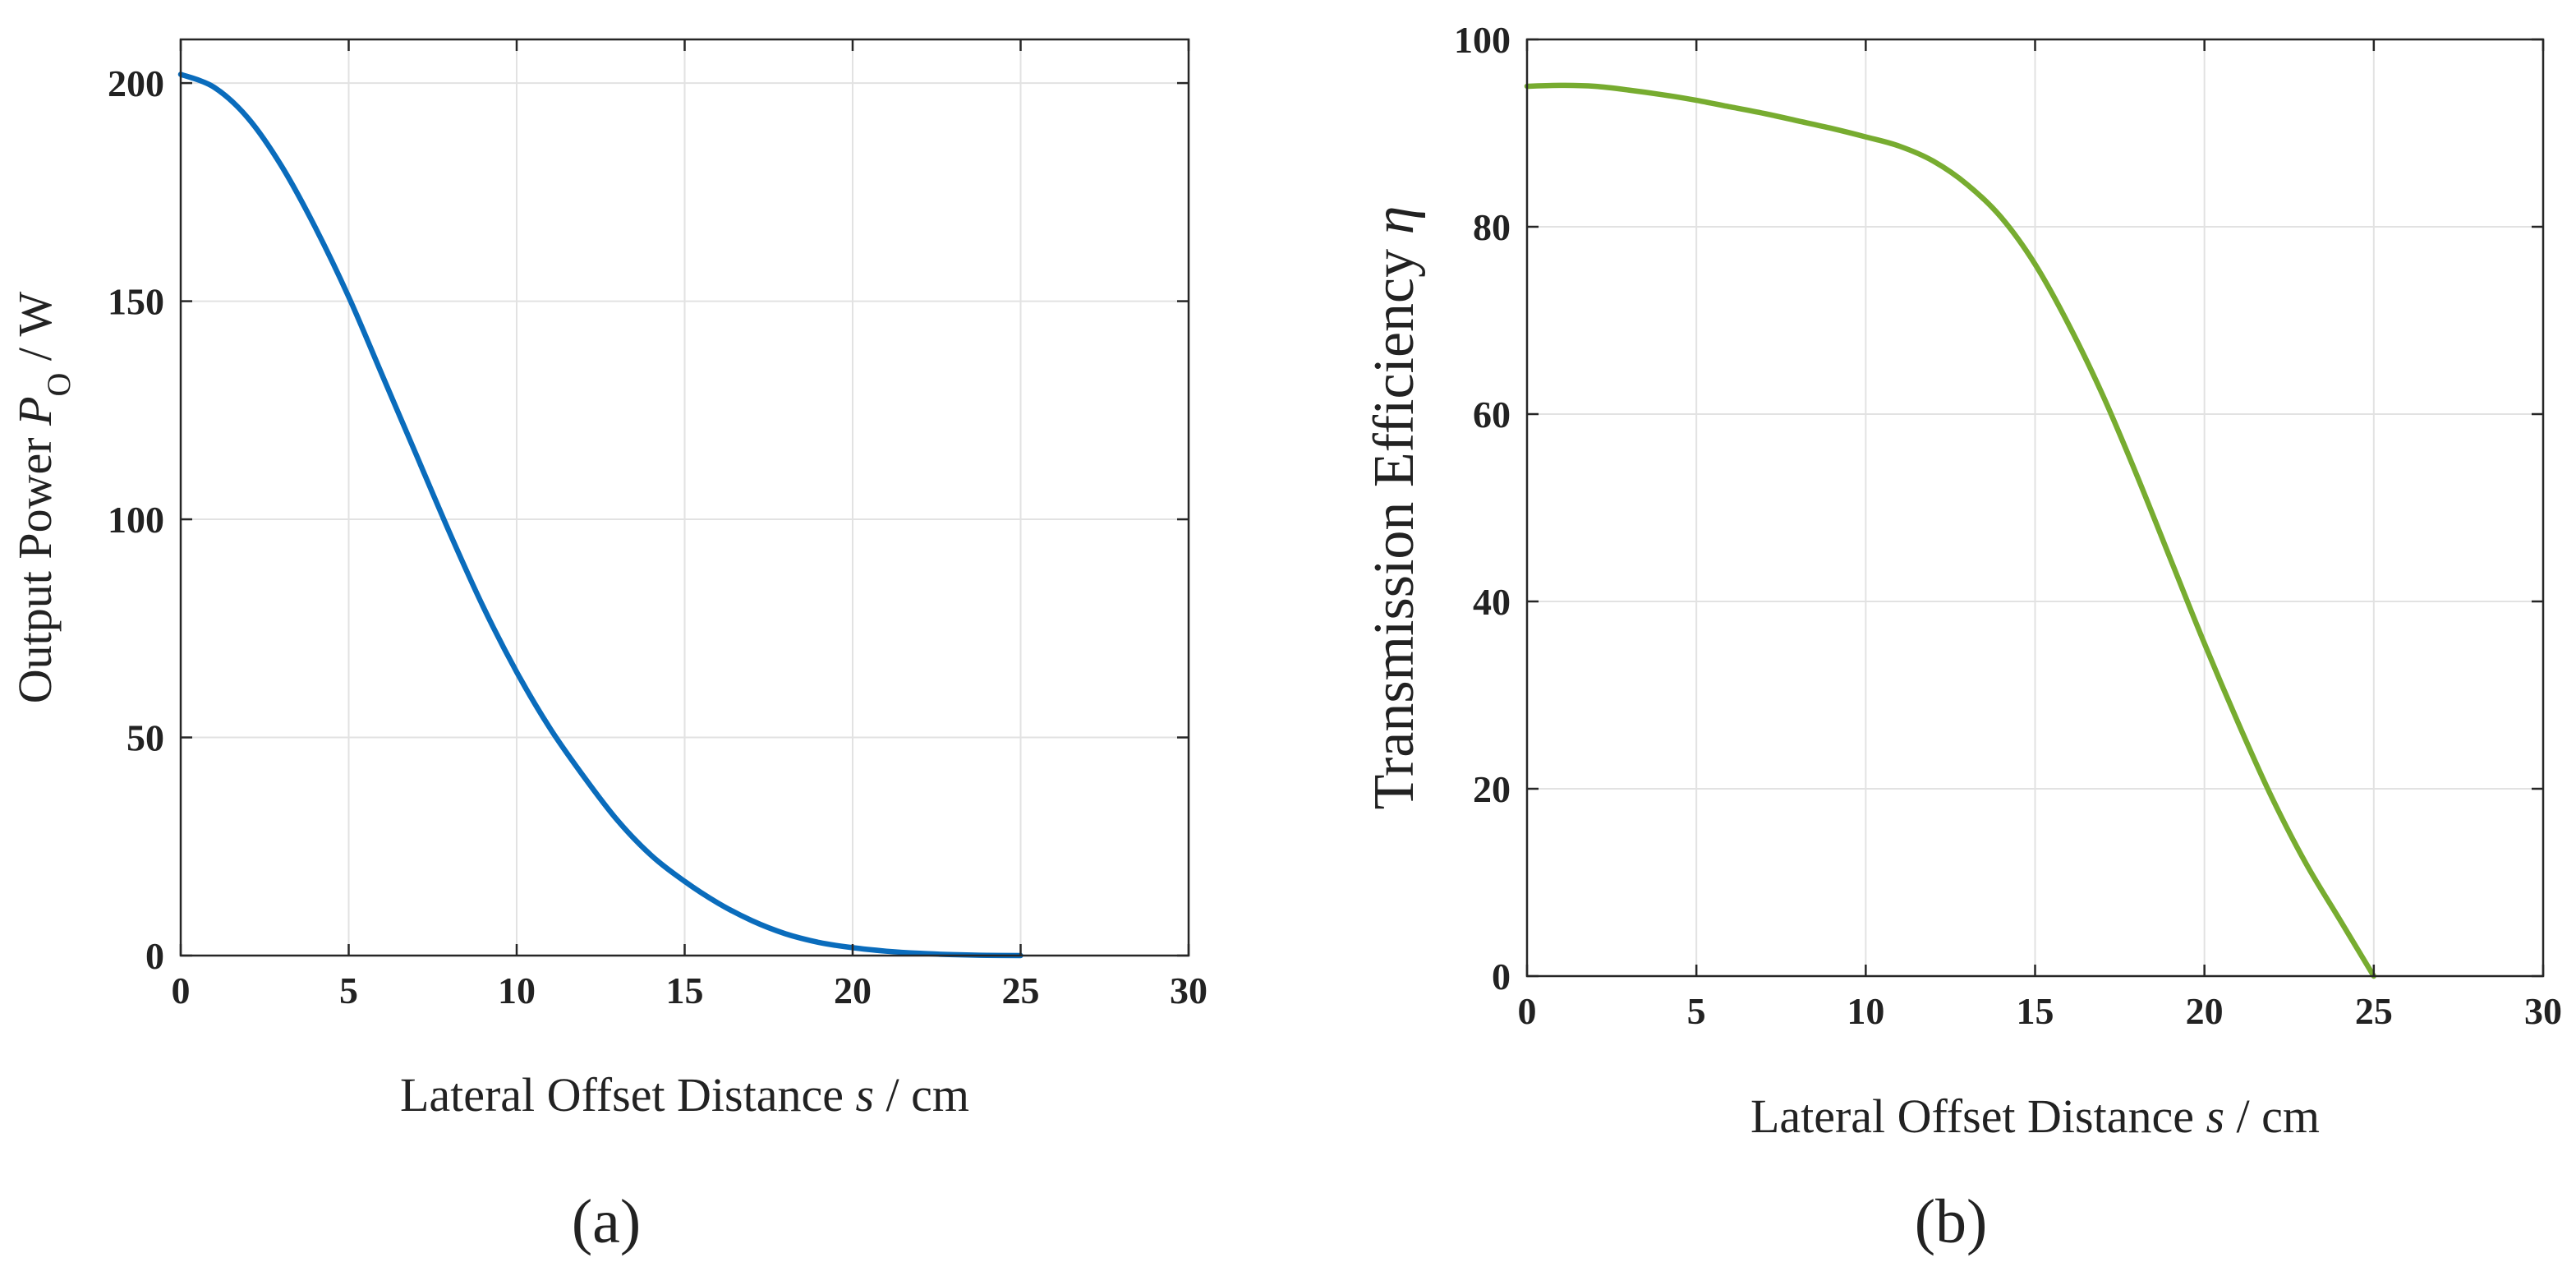  I want to click on y-tick-label: 150, so click(136, 302).